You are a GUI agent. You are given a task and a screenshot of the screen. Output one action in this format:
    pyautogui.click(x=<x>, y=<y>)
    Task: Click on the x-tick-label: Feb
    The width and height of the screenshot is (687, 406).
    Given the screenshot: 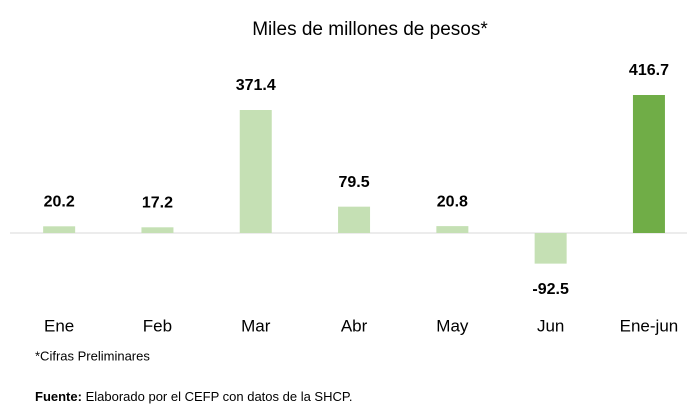 What is the action you would take?
    pyautogui.click(x=157, y=325)
    